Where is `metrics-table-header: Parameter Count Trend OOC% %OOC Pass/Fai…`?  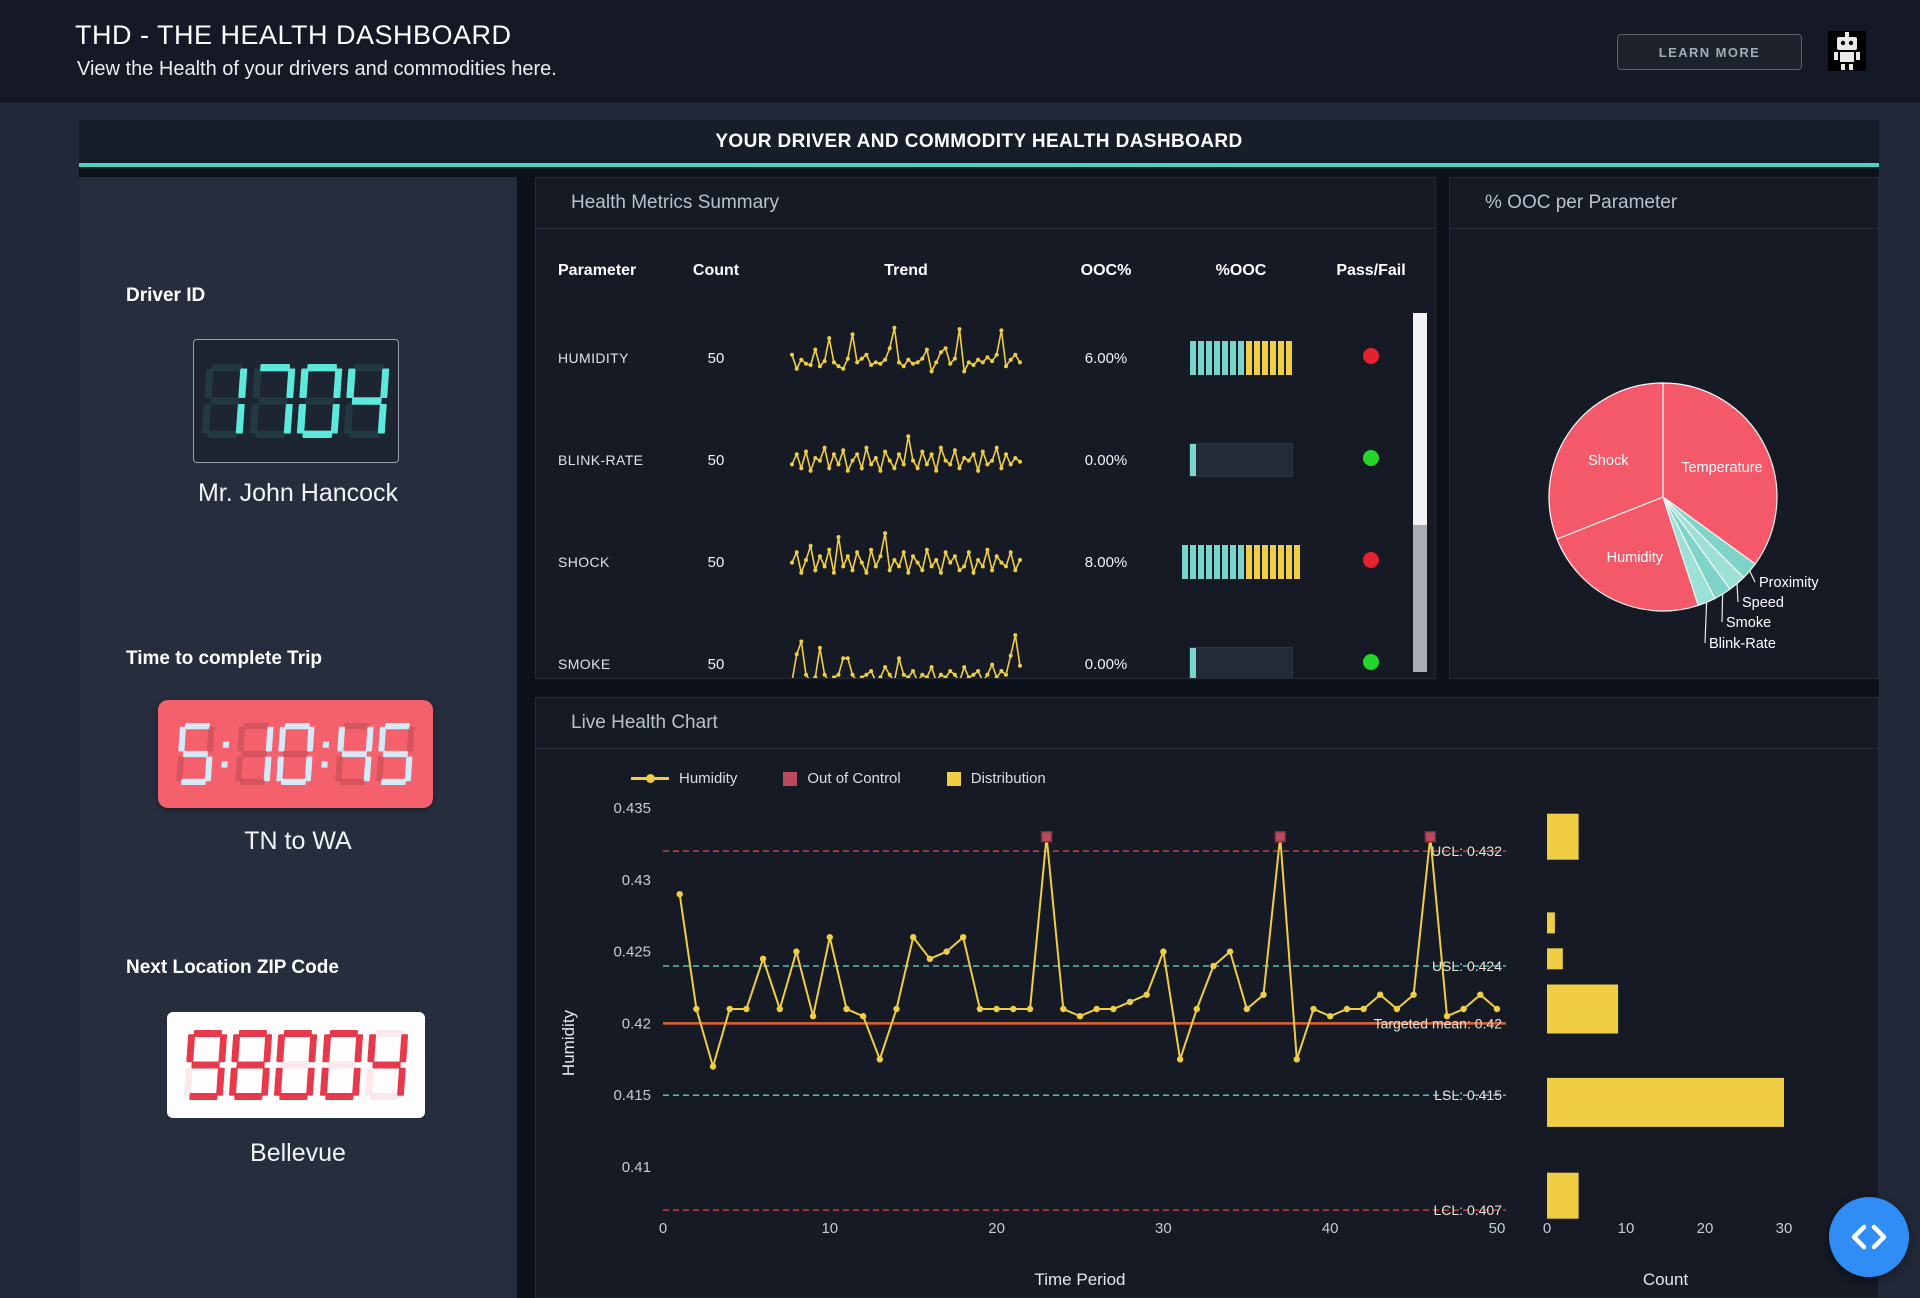
metrics-table-header: Parameter Count Trend OOC% %OOC Pass/Fai… is located at coordinates (976, 271).